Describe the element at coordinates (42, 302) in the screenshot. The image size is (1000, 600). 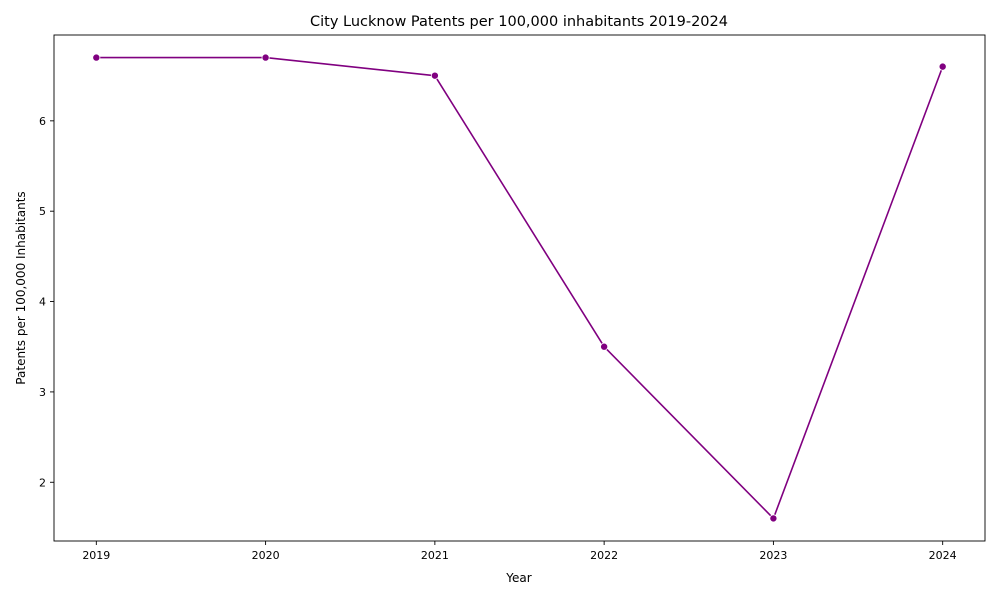
I see `y-tick-label-4: 4` at that location.